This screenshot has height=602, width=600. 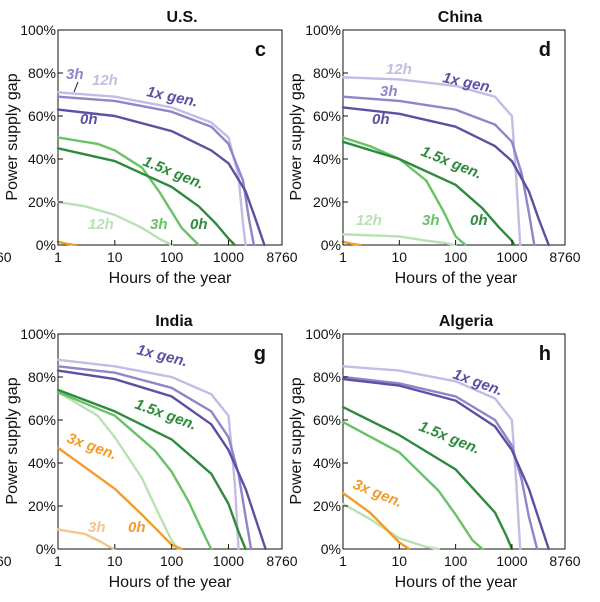 I want to click on panel-title: U.S., so click(x=181, y=17).